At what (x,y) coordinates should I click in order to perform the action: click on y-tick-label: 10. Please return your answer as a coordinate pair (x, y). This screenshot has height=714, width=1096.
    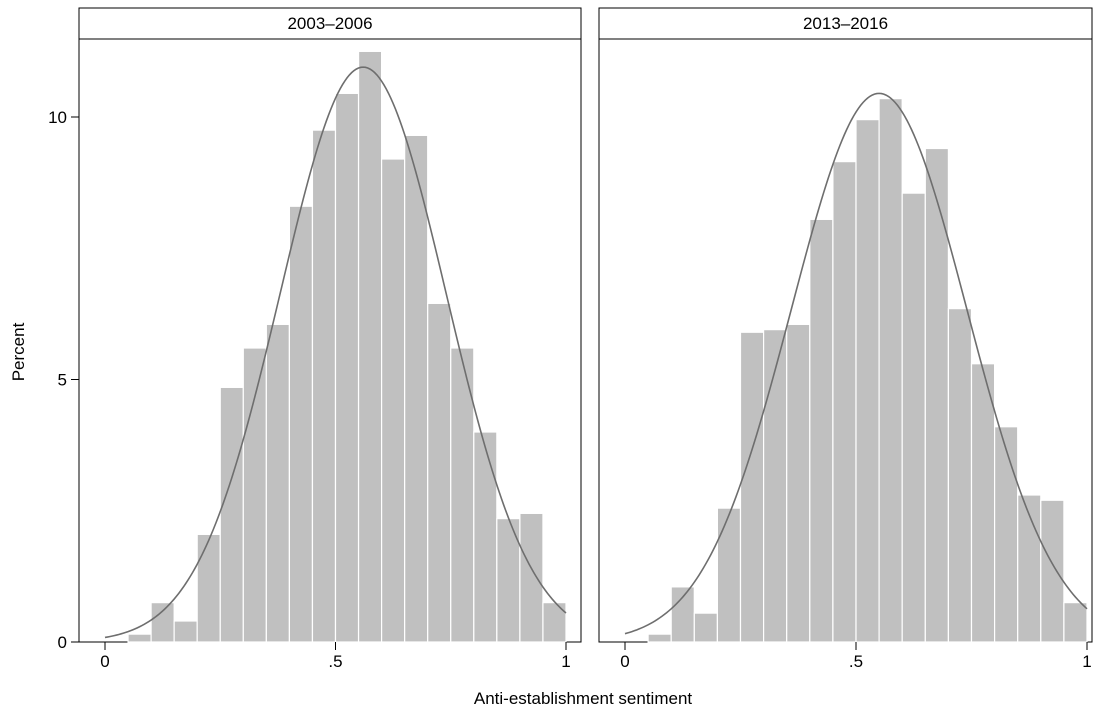
    Looking at the image, I should click on (57, 117).